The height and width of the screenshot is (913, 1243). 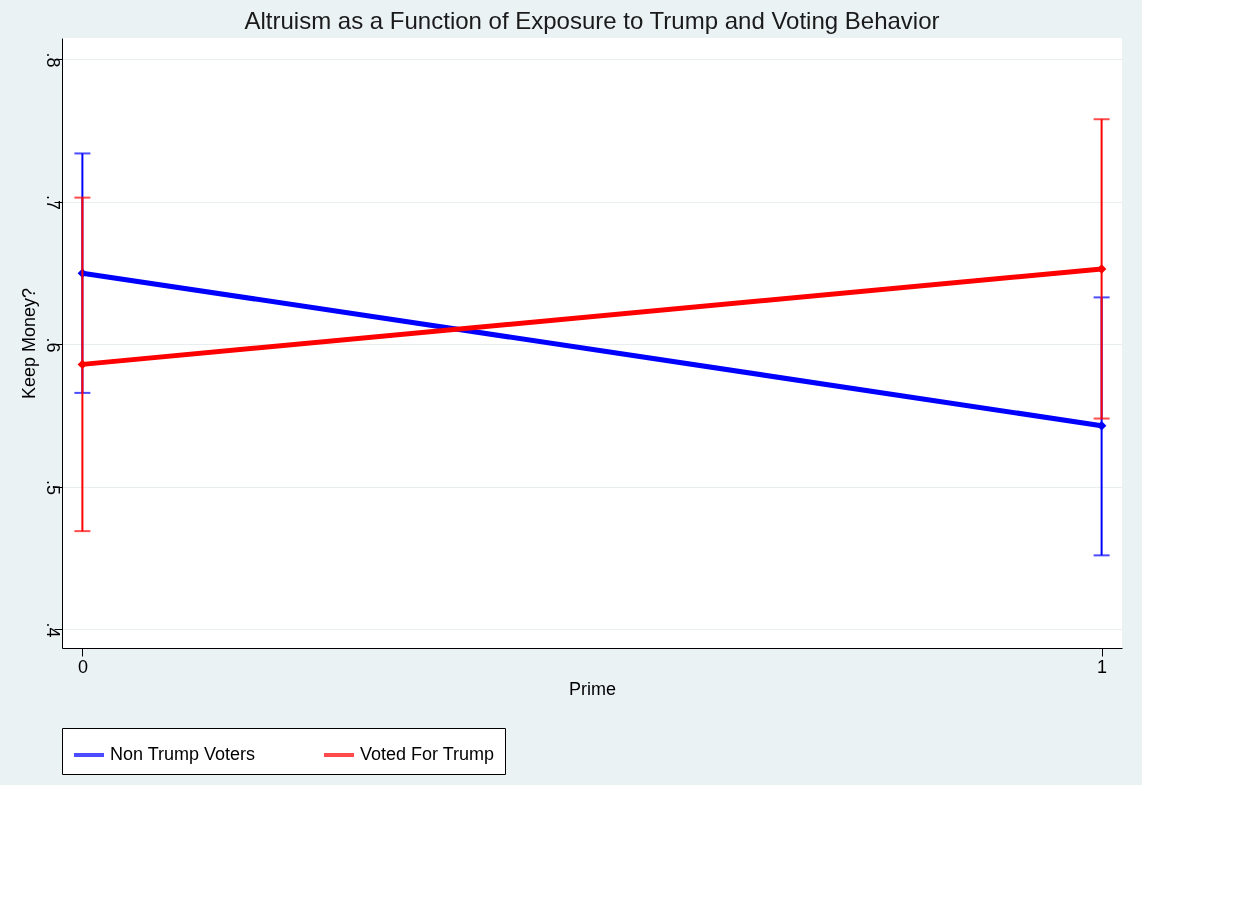 What do you see at coordinates (183, 754) in the screenshot?
I see `legend-label: Non Trump Voters` at bounding box center [183, 754].